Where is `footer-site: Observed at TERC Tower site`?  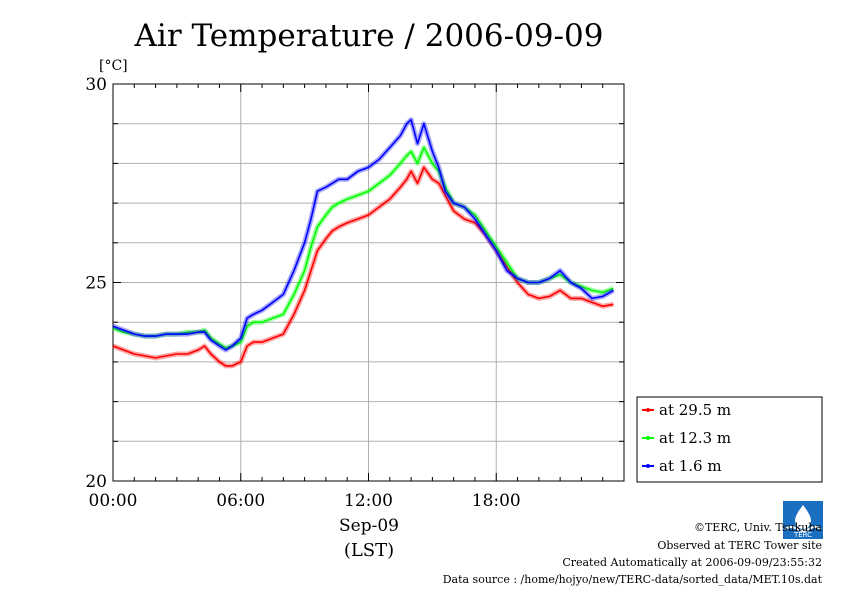
footer-site: Observed at TERC Tower site is located at coordinates (739, 545).